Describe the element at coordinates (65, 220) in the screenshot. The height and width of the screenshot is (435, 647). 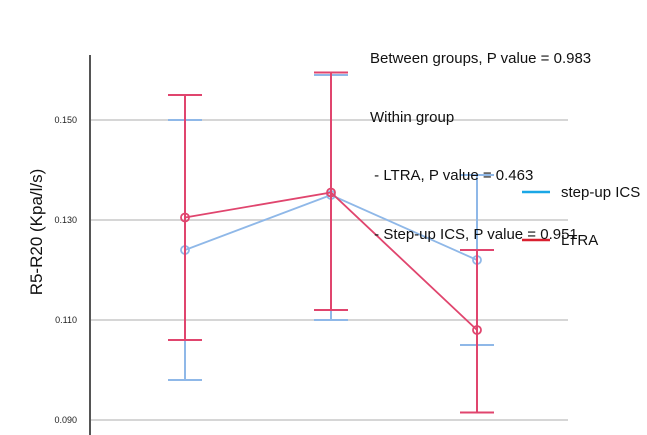
I see `y-tick-label: 0.130` at that location.